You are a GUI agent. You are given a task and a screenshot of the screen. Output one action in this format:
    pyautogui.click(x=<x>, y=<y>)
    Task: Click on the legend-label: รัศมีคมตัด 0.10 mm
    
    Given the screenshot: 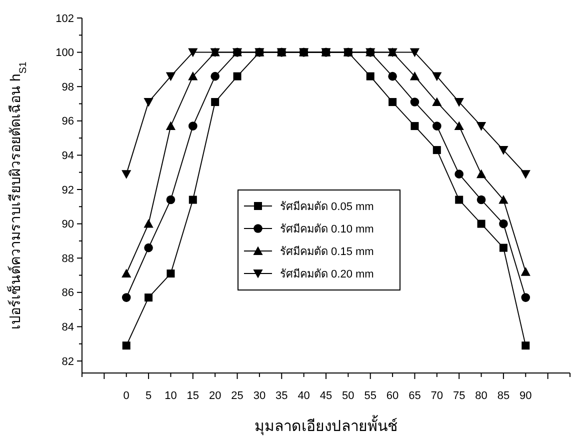 What is the action you would take?
    pyautogui.click(x=327, y=229)
    